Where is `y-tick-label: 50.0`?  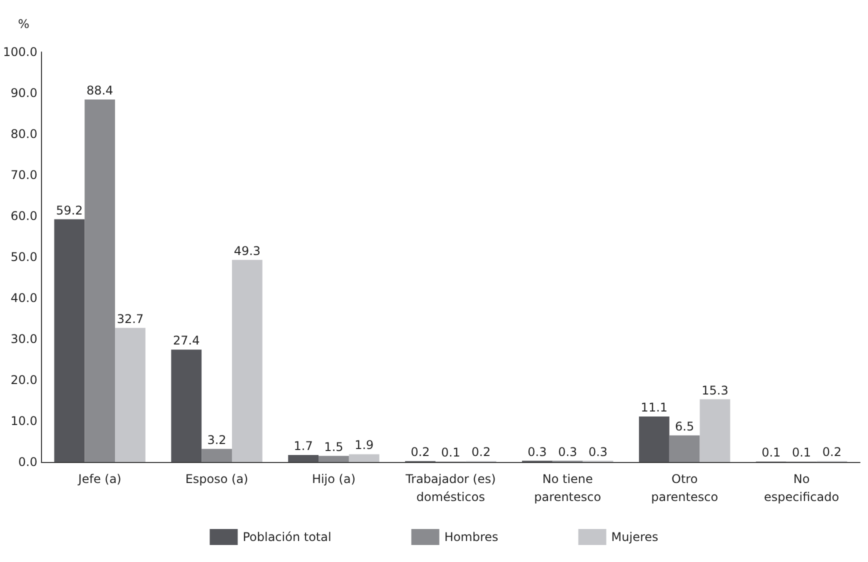 y-tick-label: 50.0 is located at coordinates (24, 257).